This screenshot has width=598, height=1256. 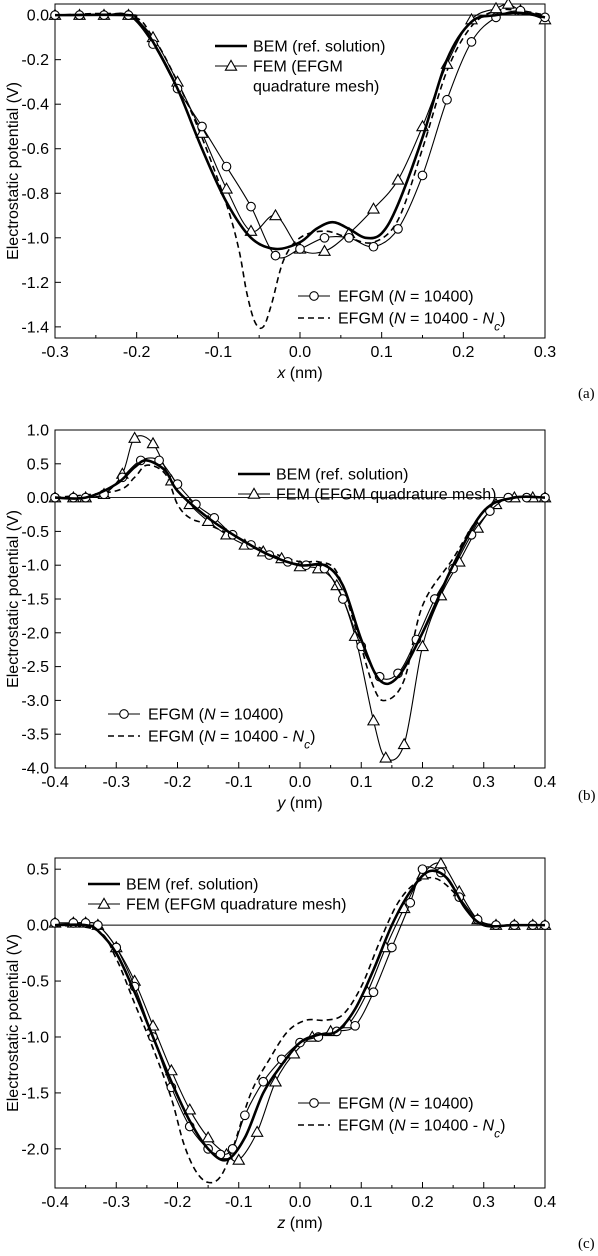 I want to click on panel-tag: (c), so click(x=586, y=1244).